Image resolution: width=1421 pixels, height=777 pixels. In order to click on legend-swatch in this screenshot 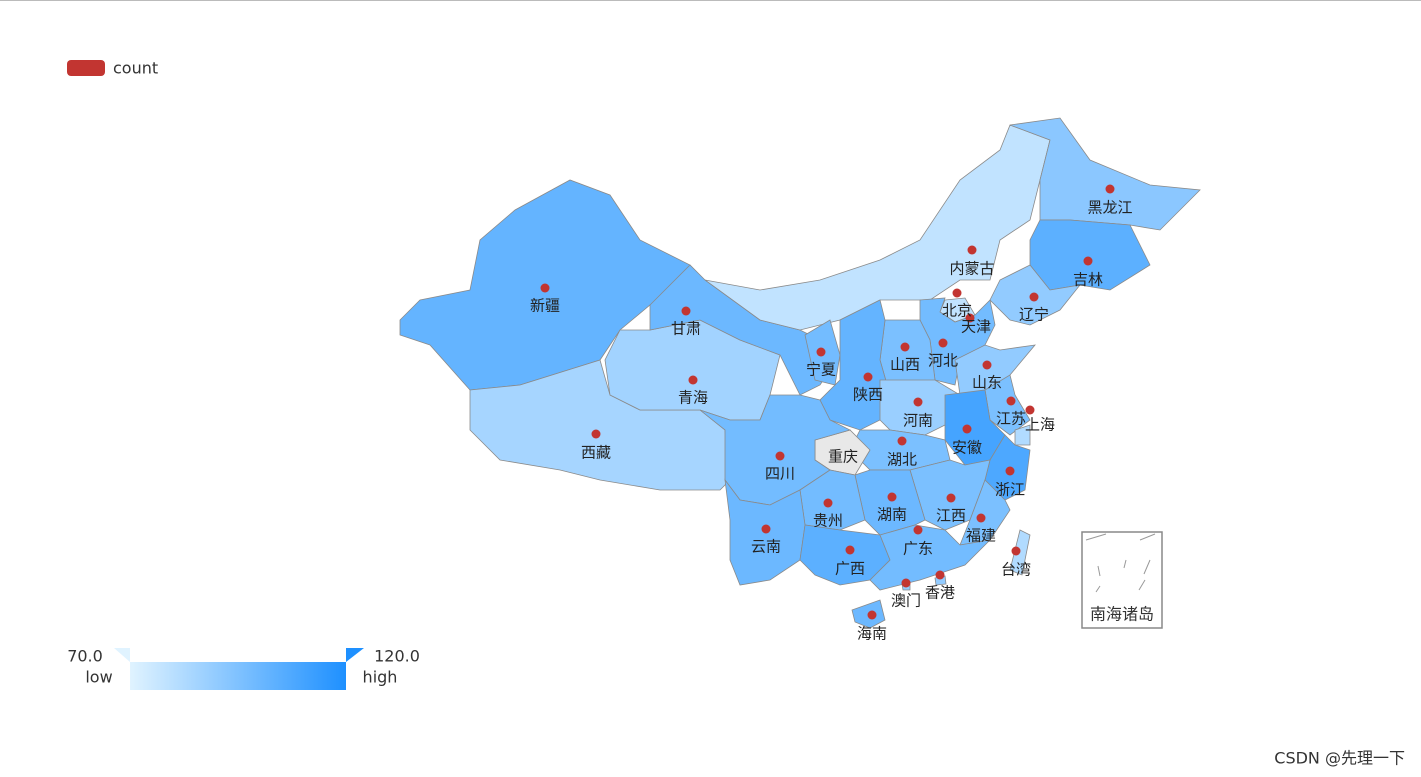, I will do `click(86, 68)`.